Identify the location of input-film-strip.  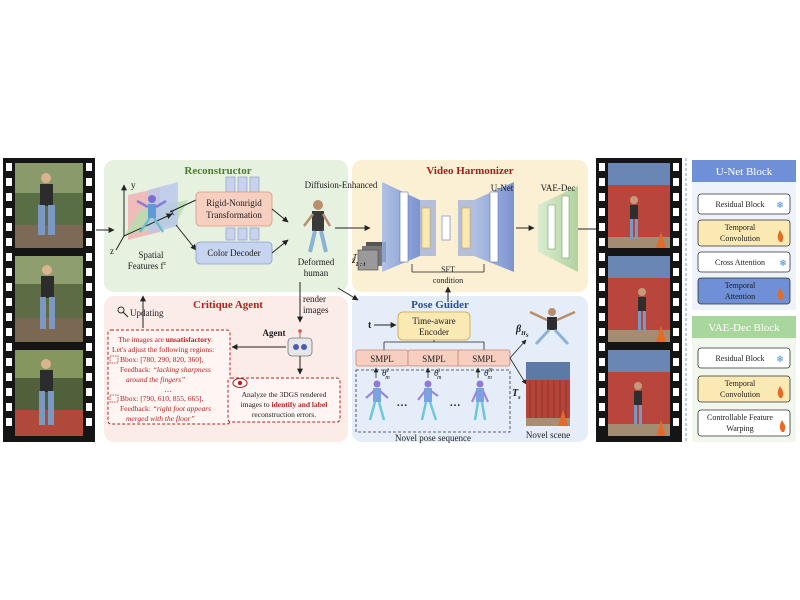
(49, 300).